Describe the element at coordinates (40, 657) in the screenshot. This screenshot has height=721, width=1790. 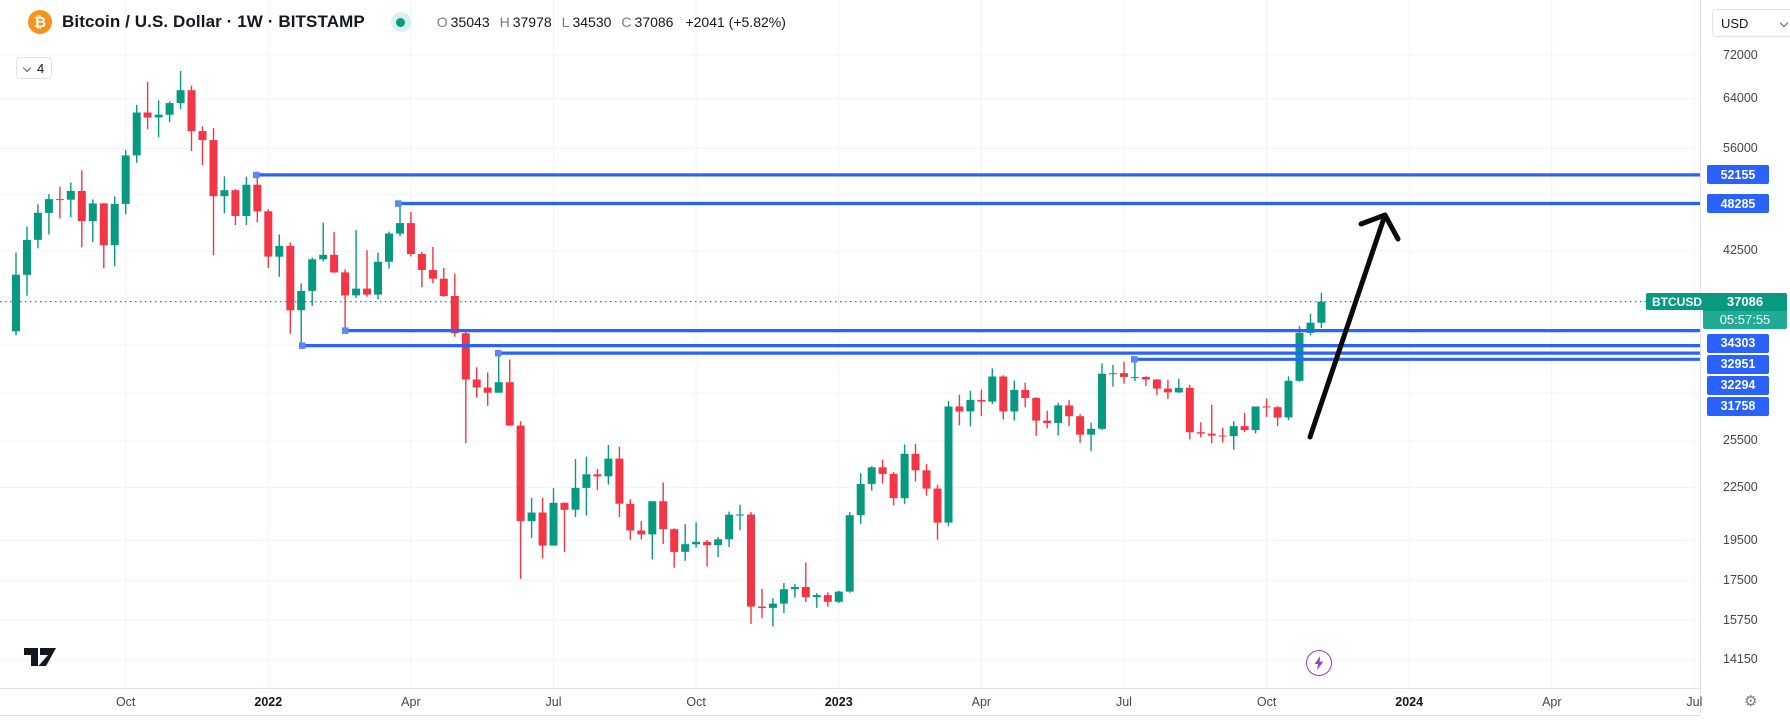
I see `tradingview-logo-glyph` at that location.